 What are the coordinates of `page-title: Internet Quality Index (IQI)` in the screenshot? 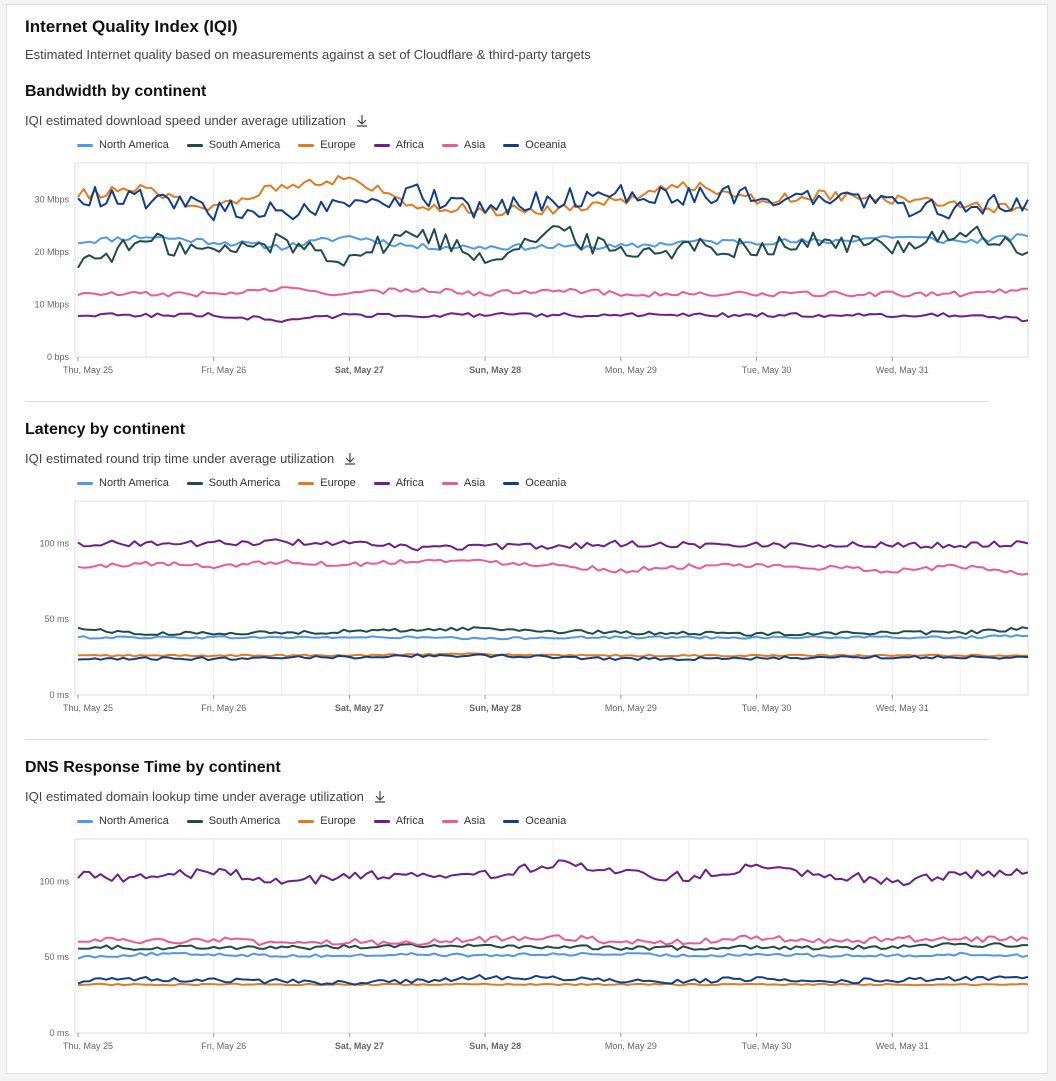 It's located at (131, 26).